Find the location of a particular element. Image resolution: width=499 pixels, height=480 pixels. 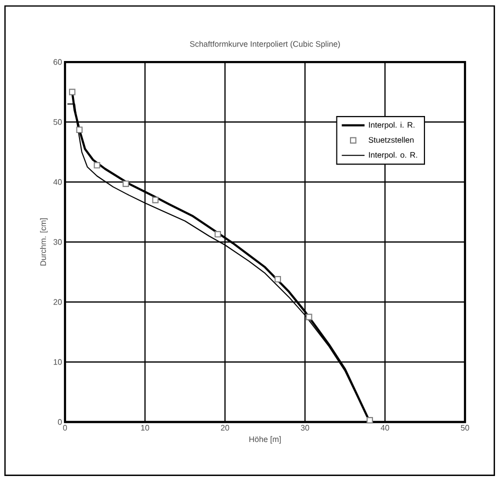

y-tick-label: 60 is located at coordinates (58, 62).